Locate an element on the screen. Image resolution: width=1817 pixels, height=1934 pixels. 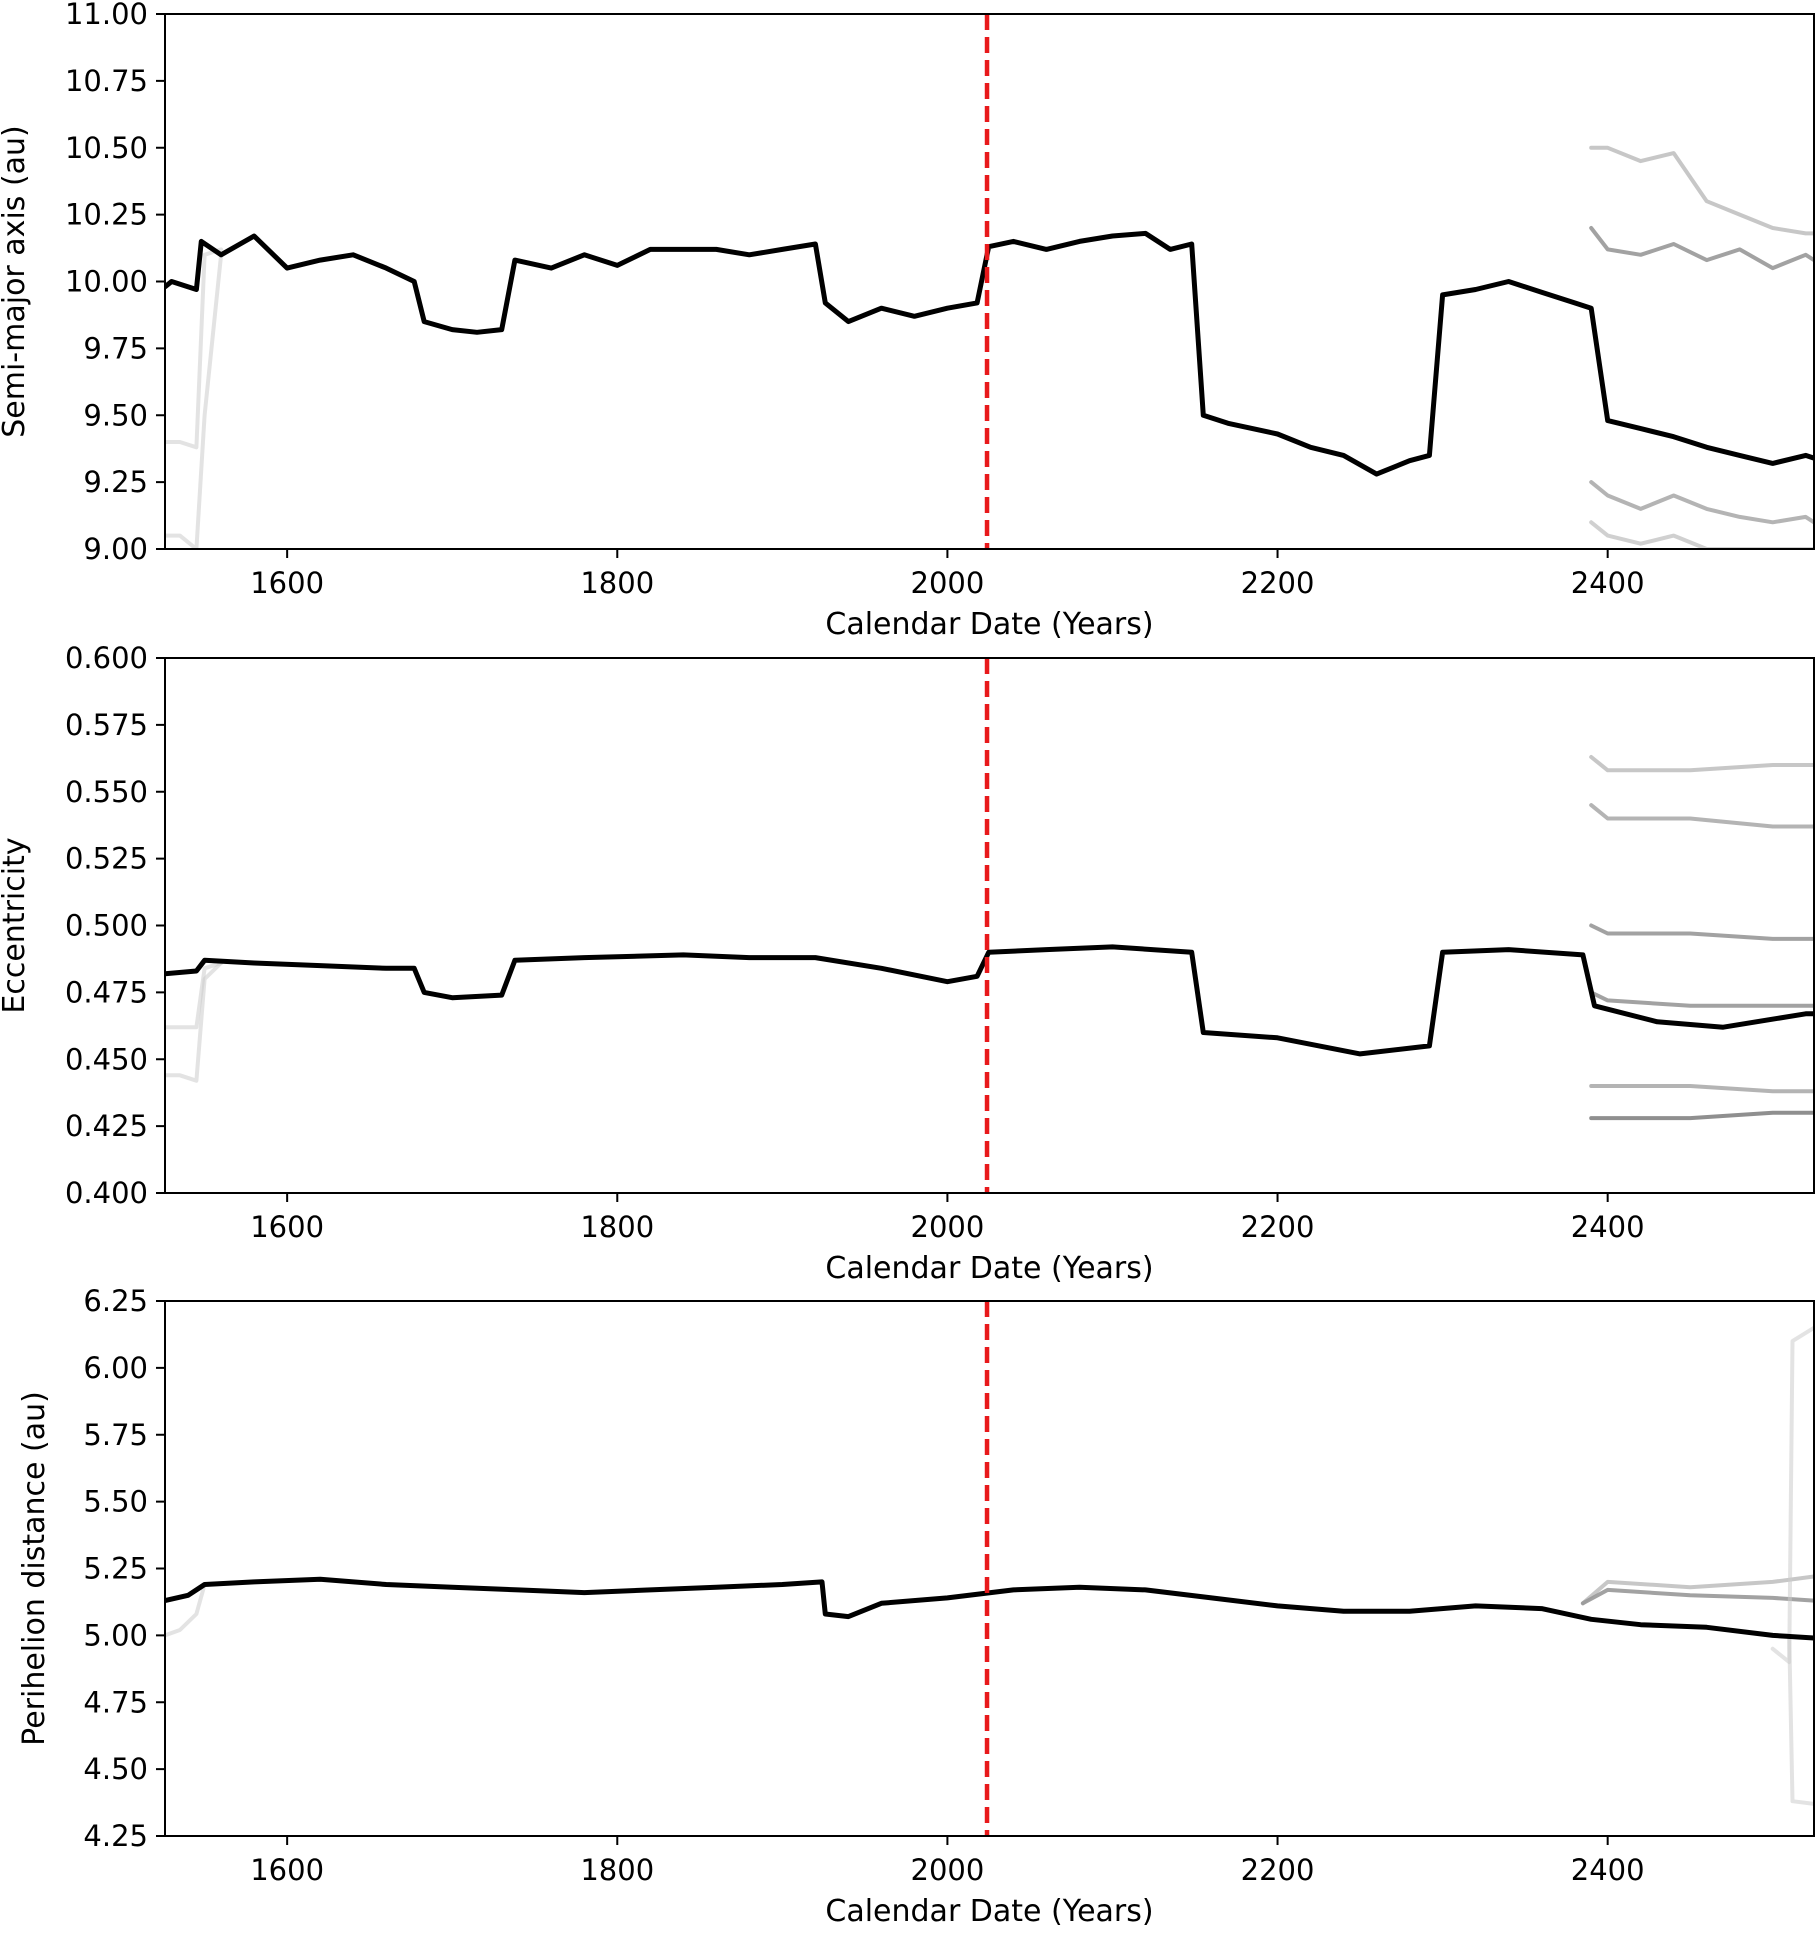
y-tick-label: 9.25 is located at coordinates (115, 482).